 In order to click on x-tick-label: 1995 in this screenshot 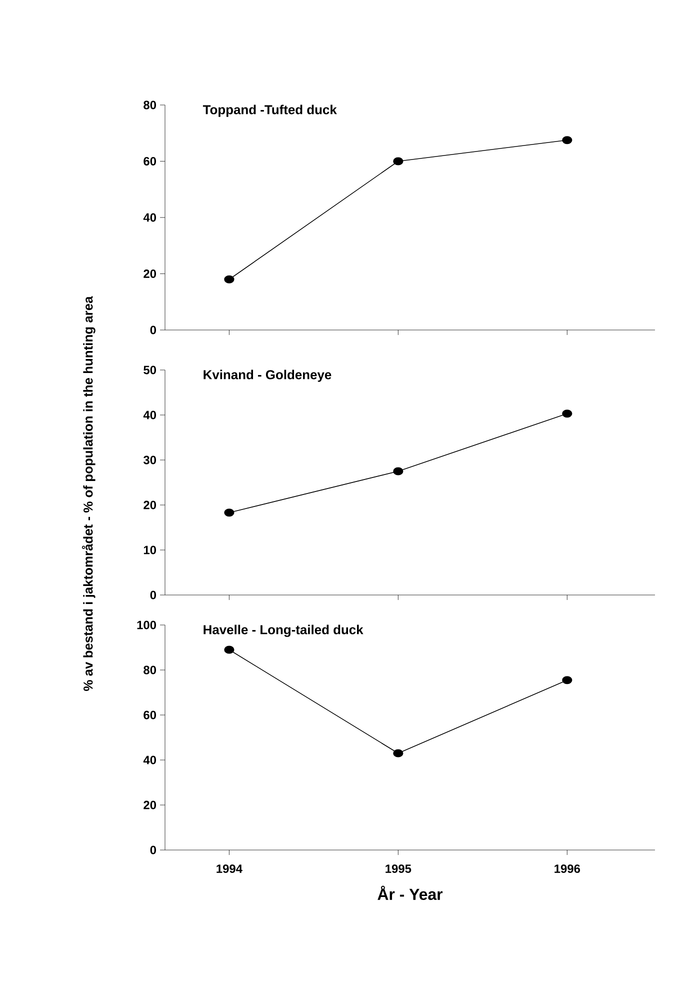, I will do `click(399, 868)`.